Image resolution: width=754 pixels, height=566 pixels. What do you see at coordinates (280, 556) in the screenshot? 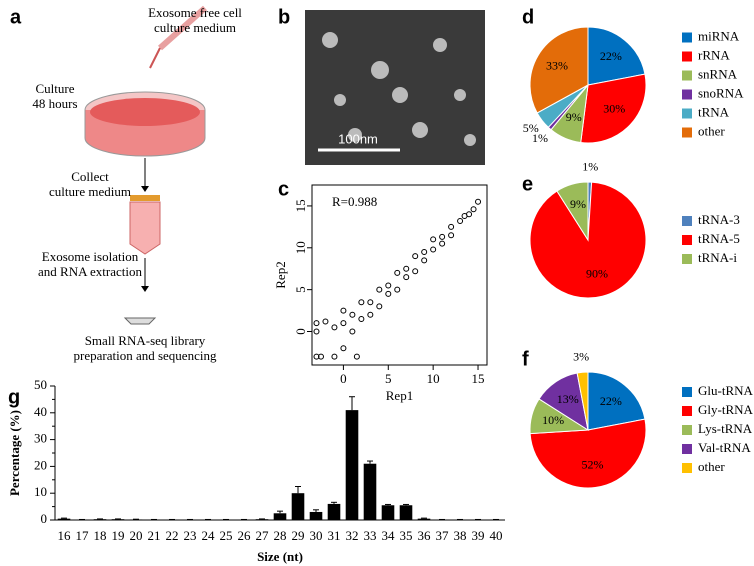
I see `x-axis-label: Size (nt)` at bounding box center [280, 556].